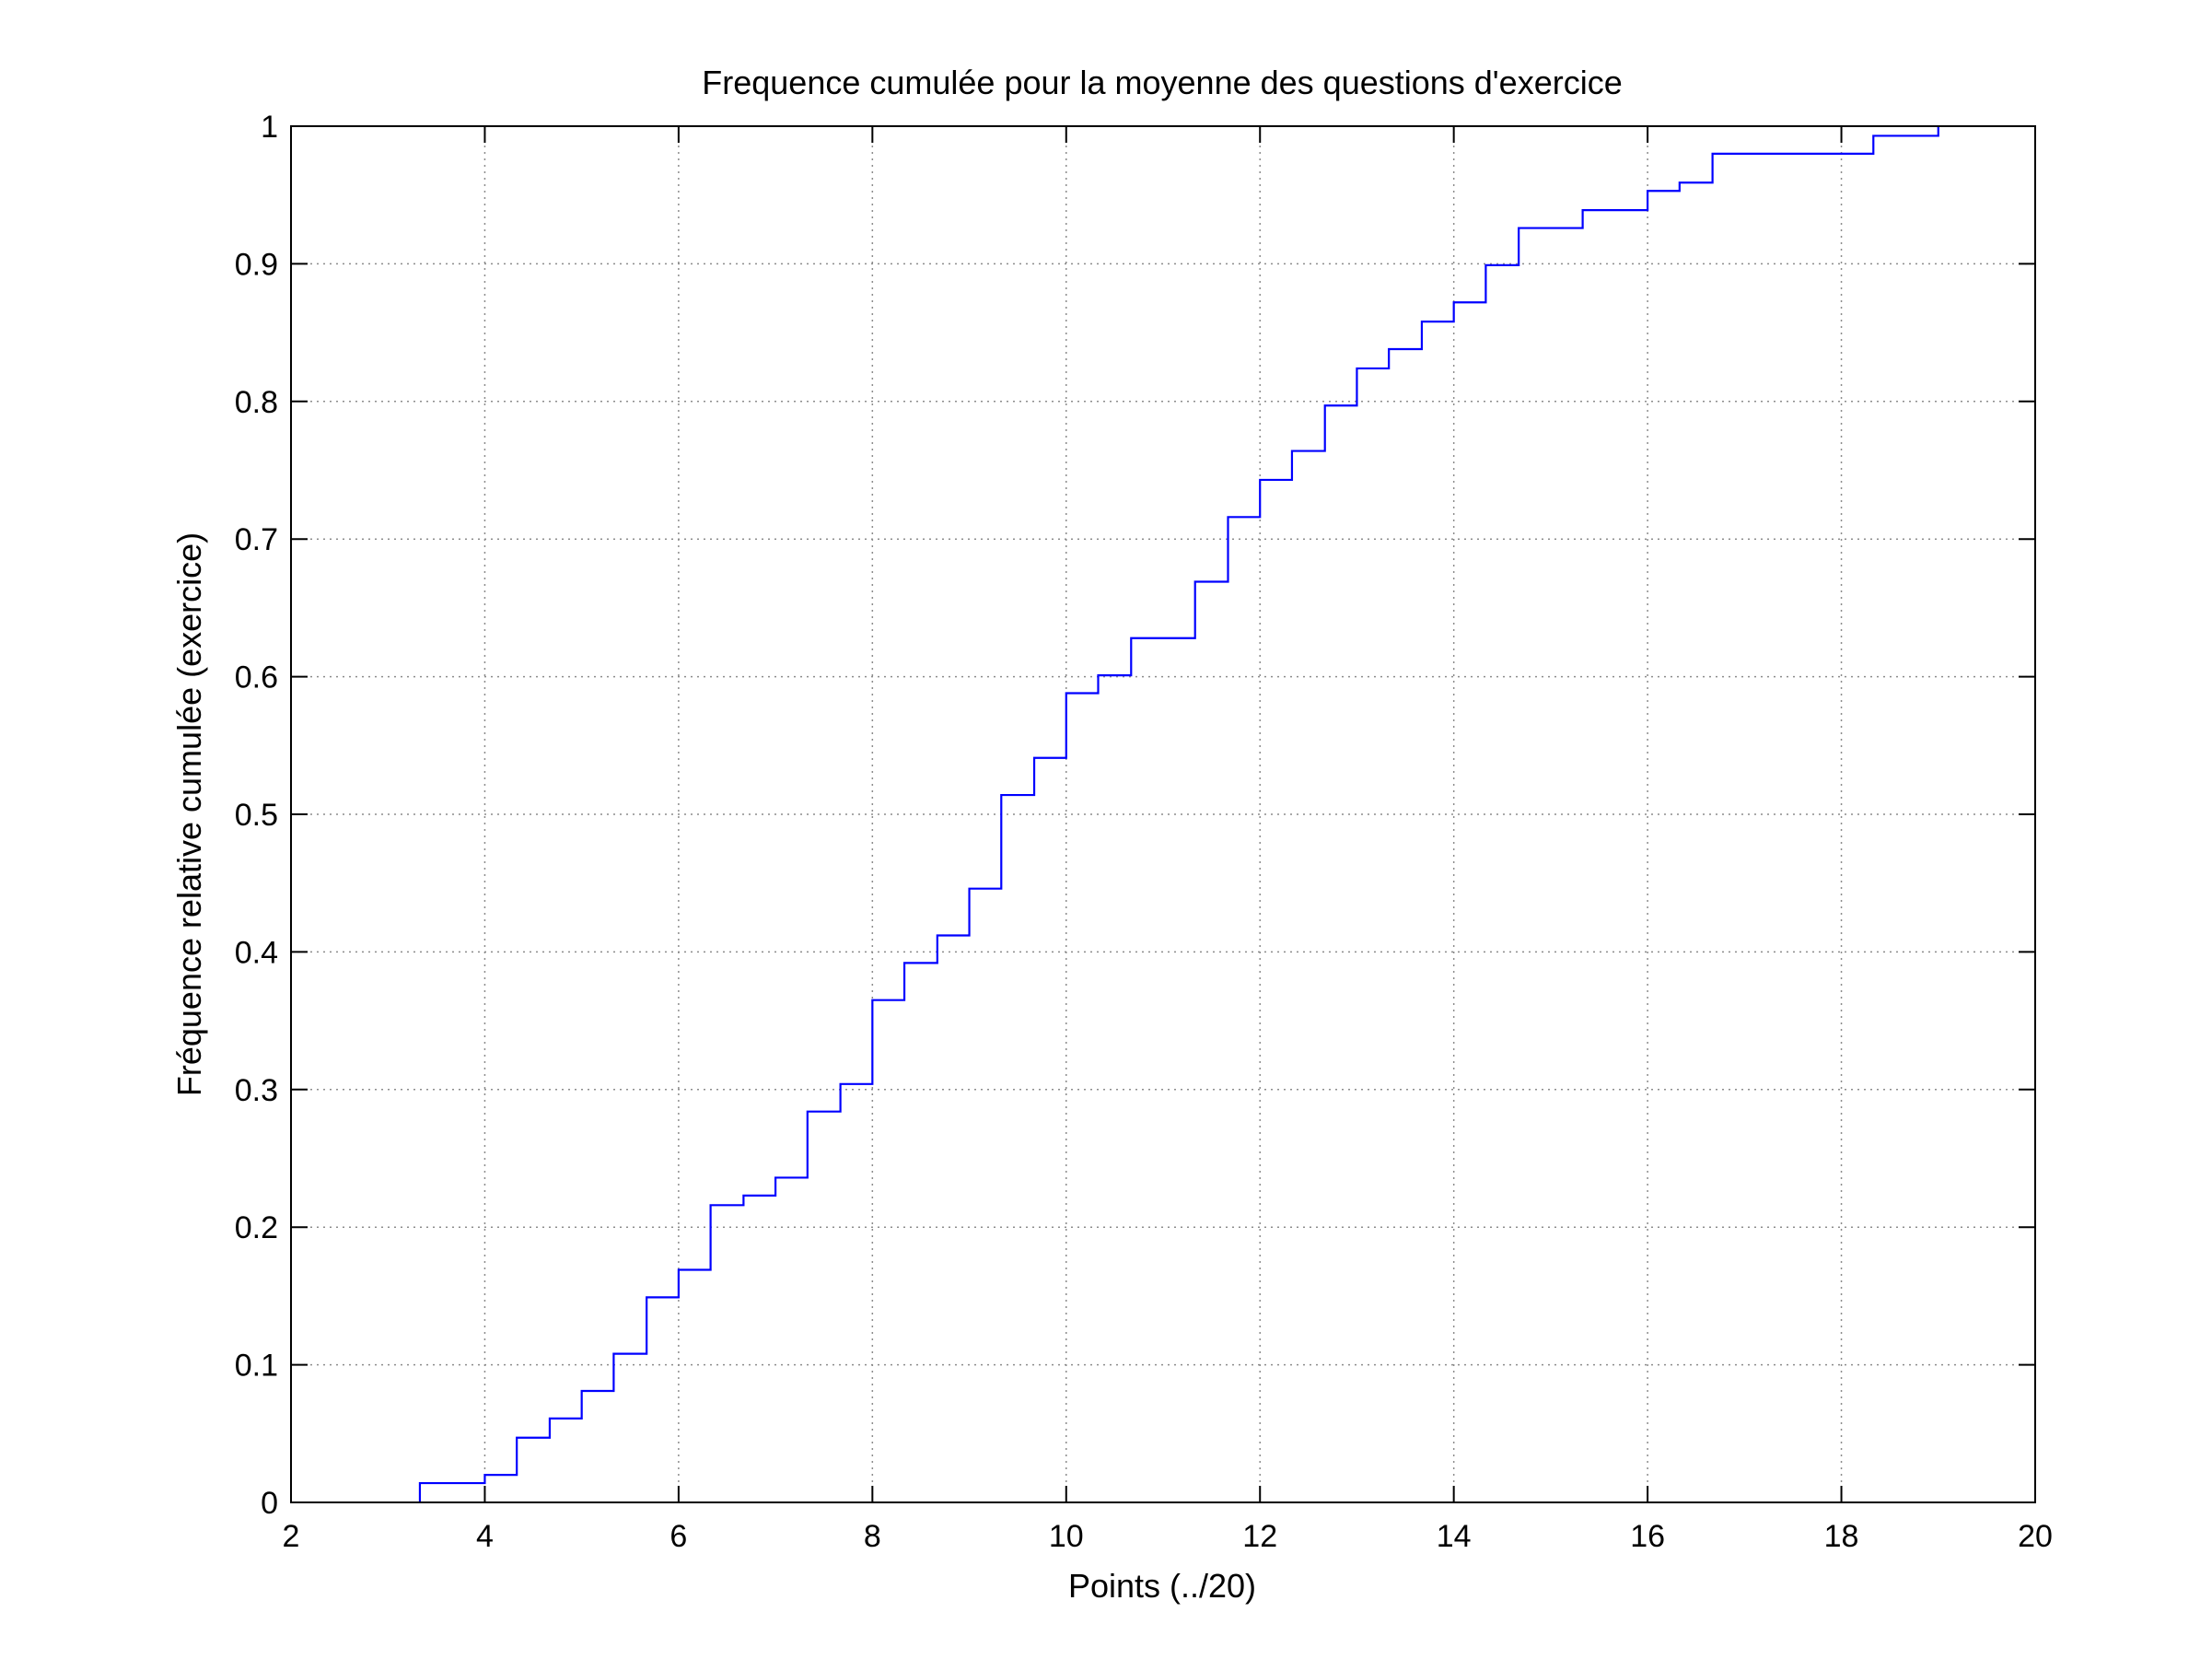 The width and height of the screenshot is (2212, 1659). What do you see at coordinates (1455, 1536) in the screenshot?
I see `x-tick-label: 14` at bounding box center [1455, 1536].